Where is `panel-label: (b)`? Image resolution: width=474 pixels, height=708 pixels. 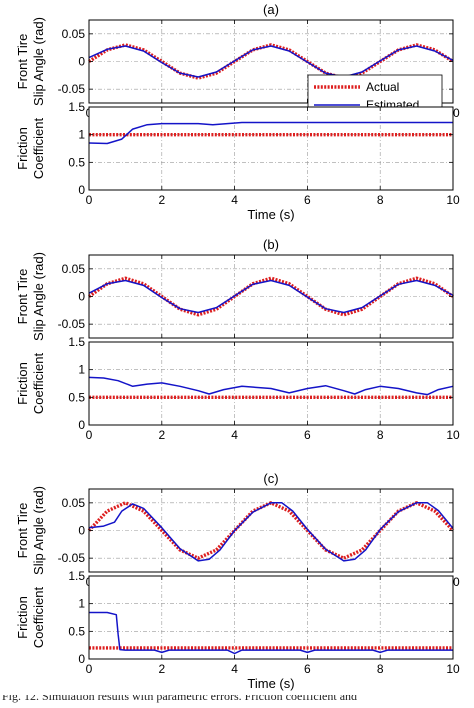
panel-label: (b) is located at coordinates (271, 244).